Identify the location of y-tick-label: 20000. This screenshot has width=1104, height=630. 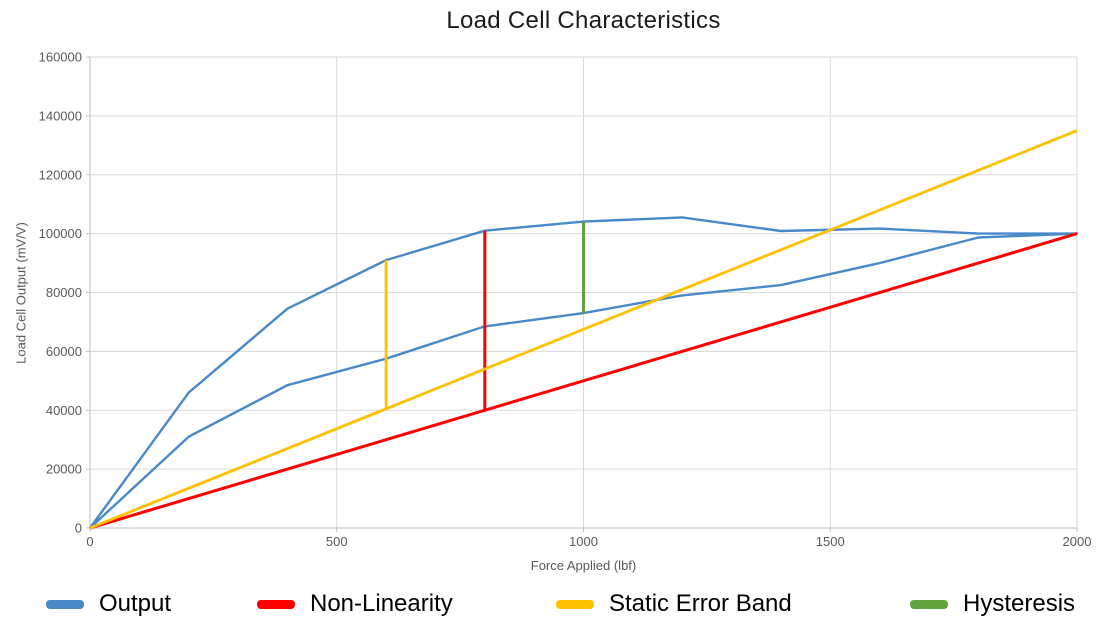
(64, 469).